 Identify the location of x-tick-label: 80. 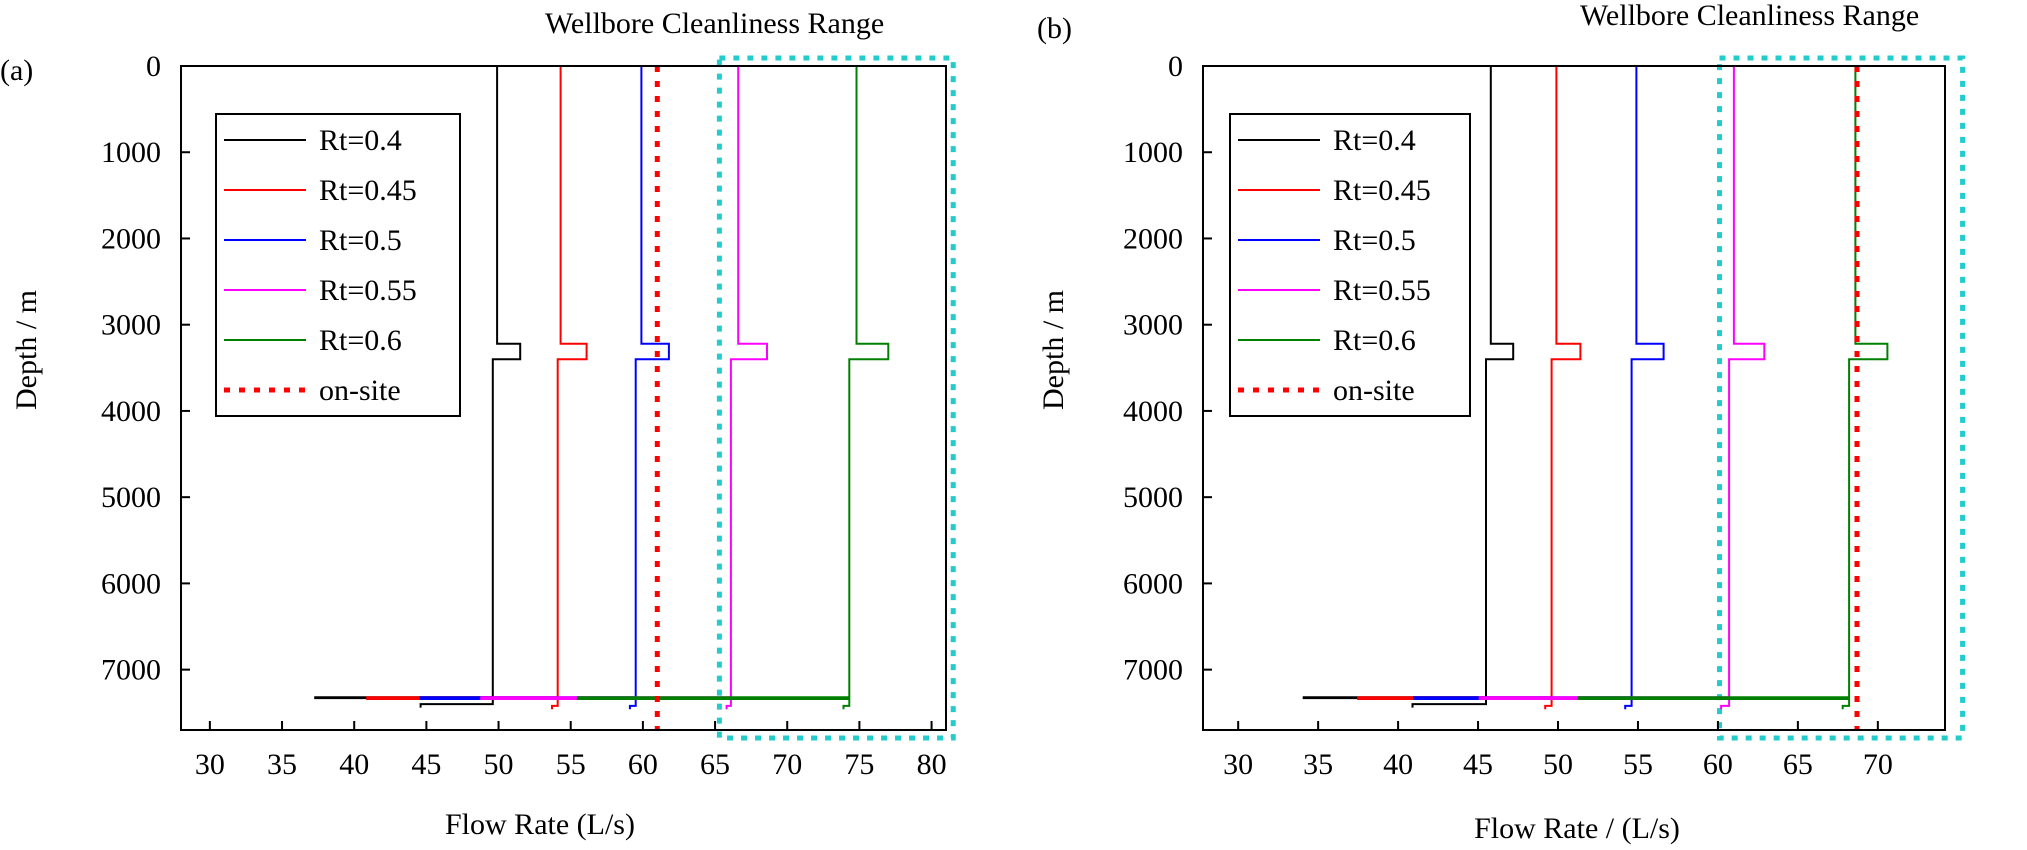
(932, 764).